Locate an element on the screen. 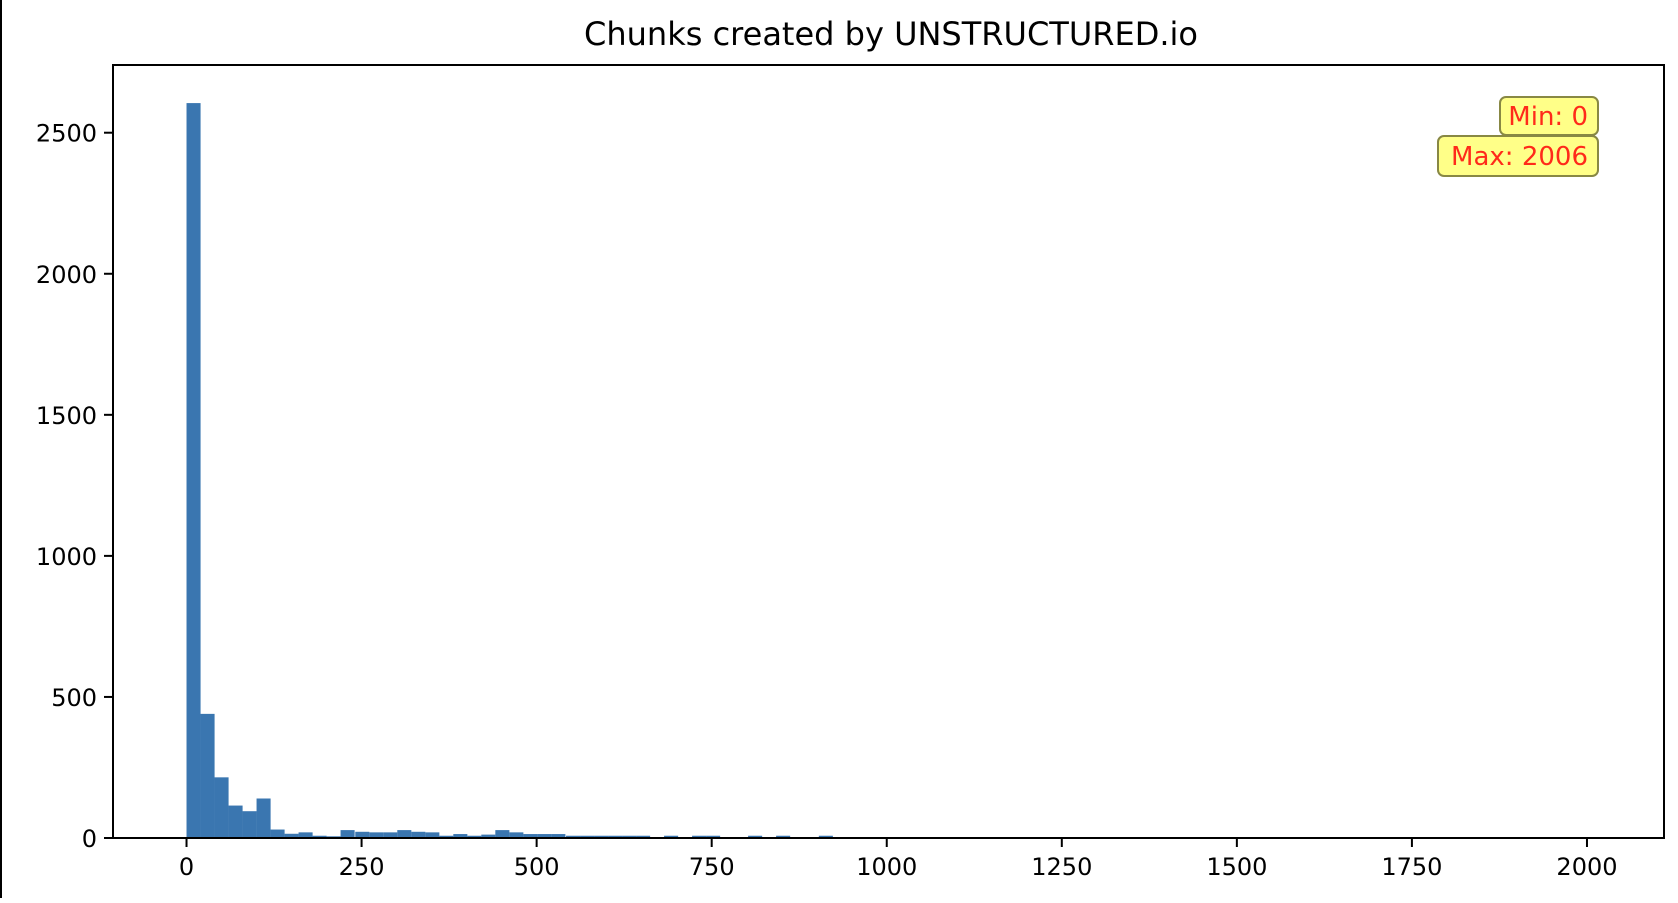 The height and width of the screenshot is (903, 1678). y-tick-label: 1000 is located at coordinates (66, 557).